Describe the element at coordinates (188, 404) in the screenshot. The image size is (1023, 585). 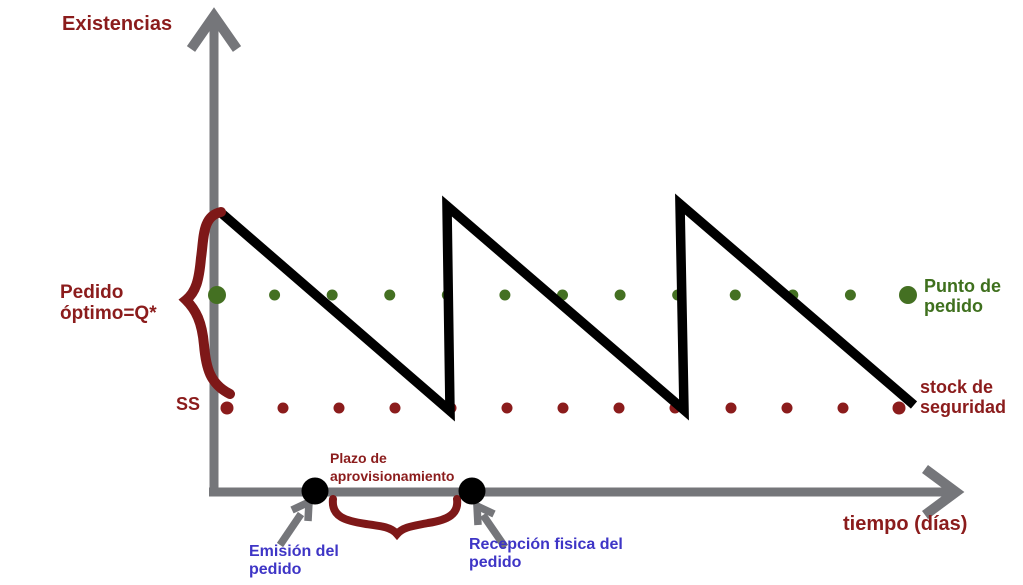
I see `safety-stock-abbr-label: SS` at that location.